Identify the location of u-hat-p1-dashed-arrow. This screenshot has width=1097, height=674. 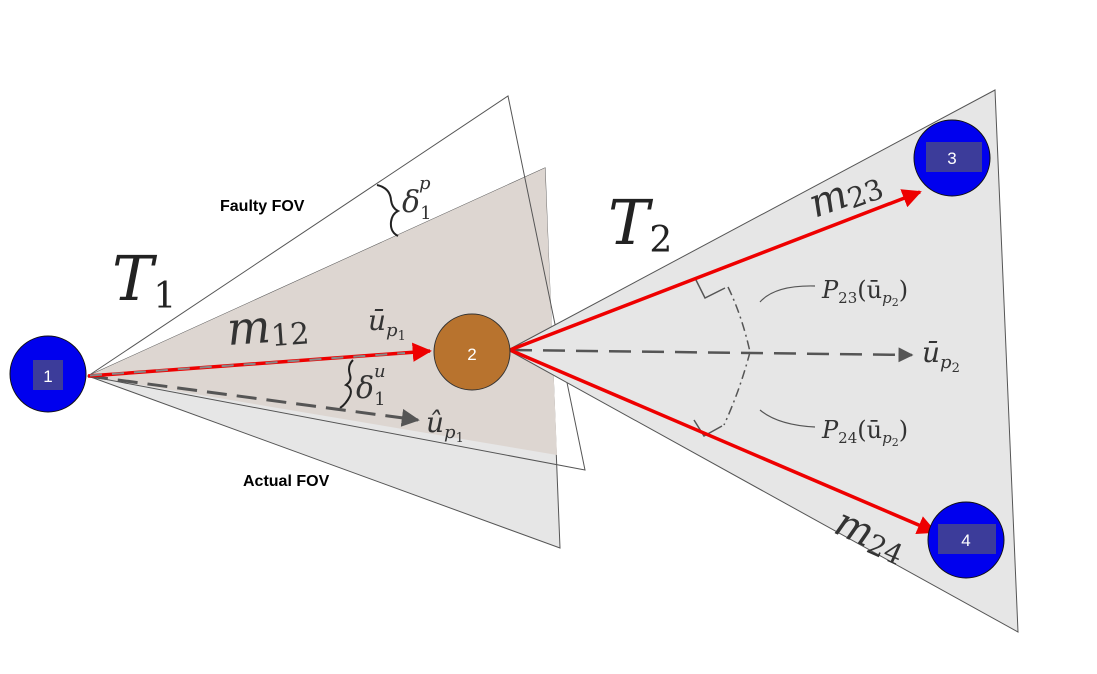
(253, 400).